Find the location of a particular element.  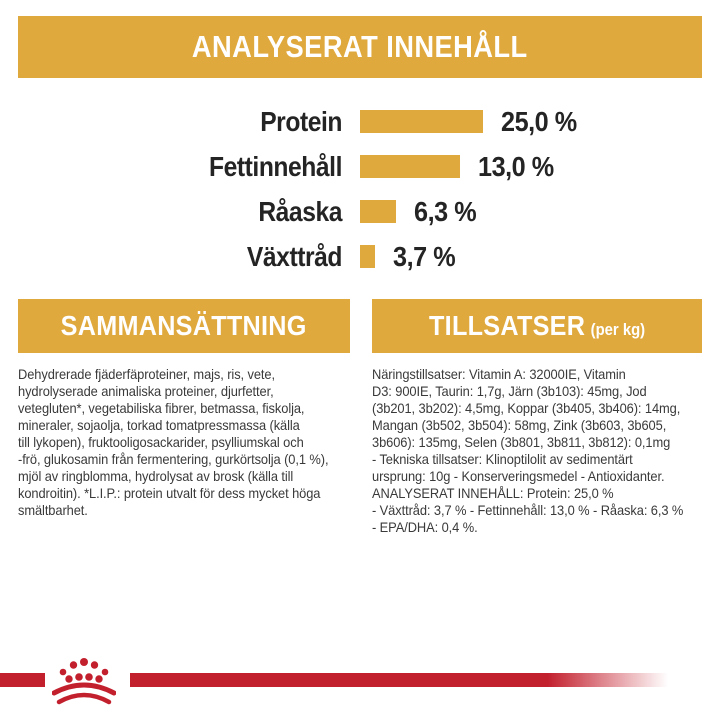

analysis-header-title: ANALYSERAT INNEHÅLL is located at coordinates (360, 46).